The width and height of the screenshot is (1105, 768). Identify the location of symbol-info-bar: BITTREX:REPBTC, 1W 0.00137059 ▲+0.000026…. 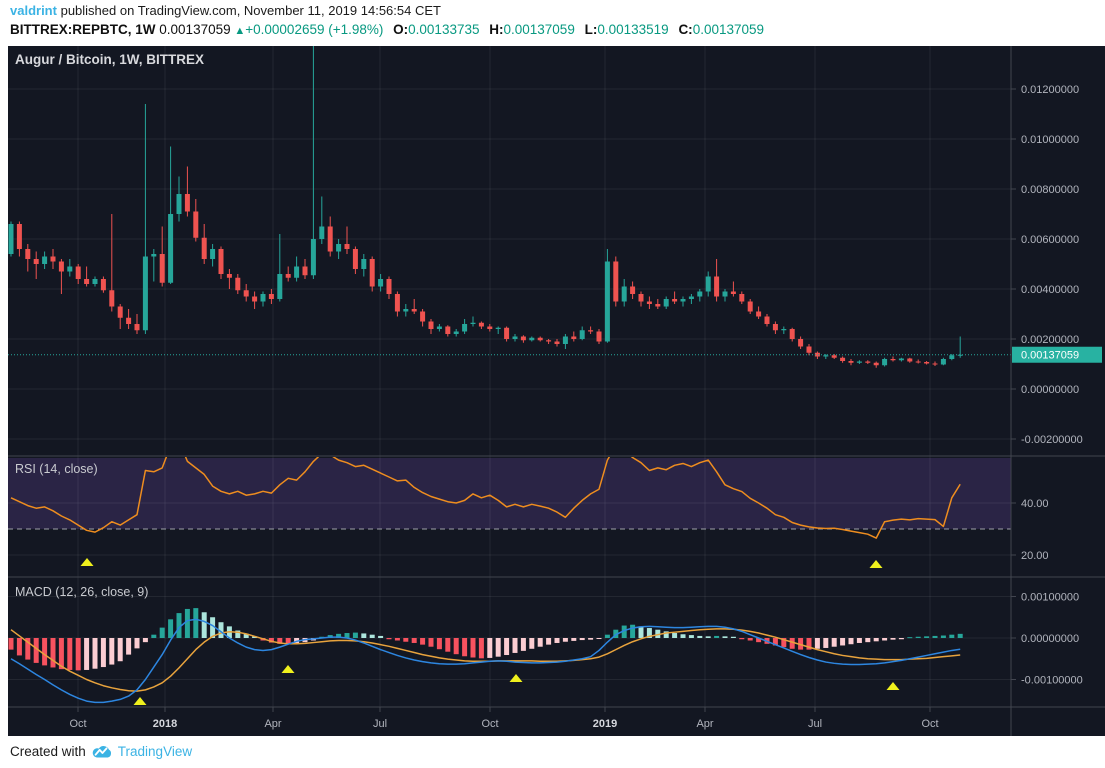
(387, 30).